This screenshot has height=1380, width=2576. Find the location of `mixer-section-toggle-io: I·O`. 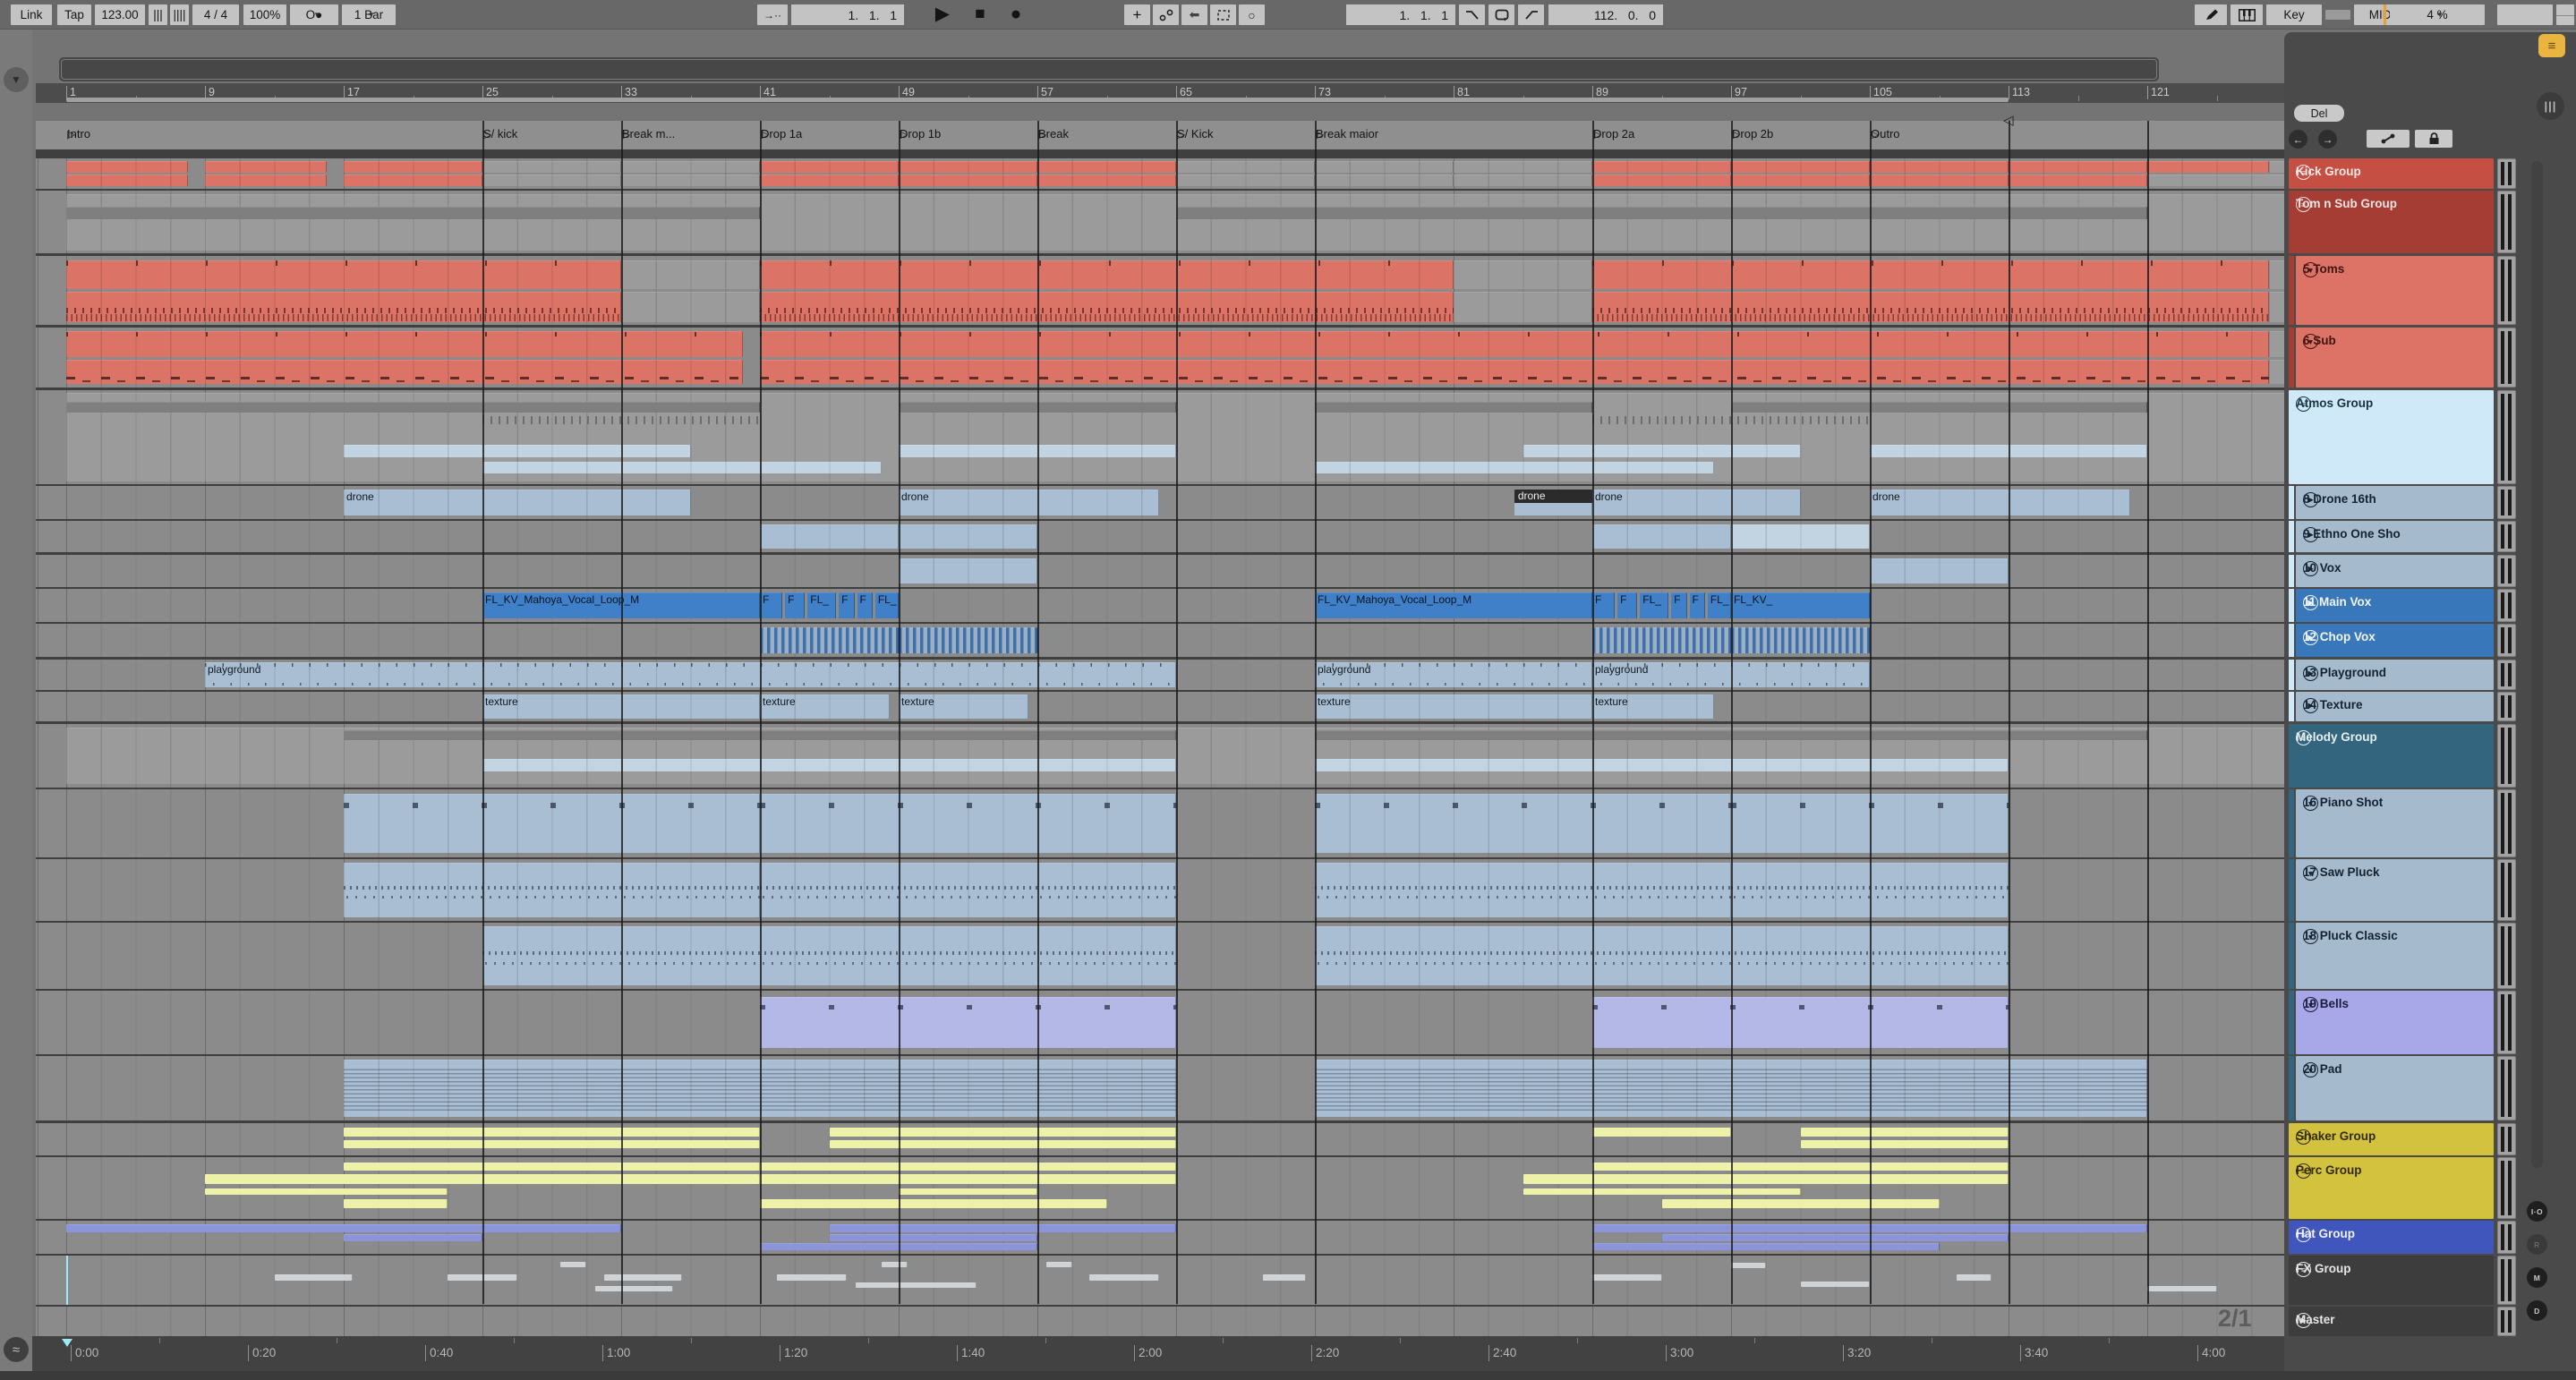

mixer-section-toggle-io: I·O is located at coordinates (2537, 1212).